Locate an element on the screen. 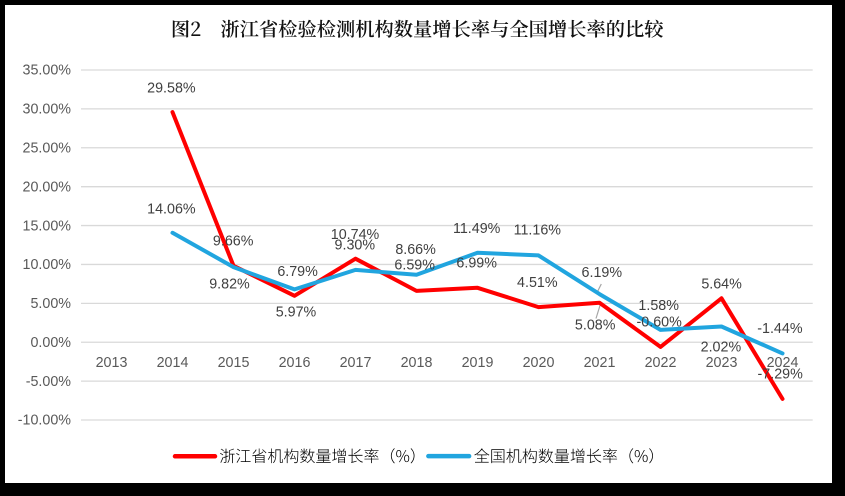 This screenshot has width=845, height=496. svg-text: 35.00% is located at coordinates (47, 71).